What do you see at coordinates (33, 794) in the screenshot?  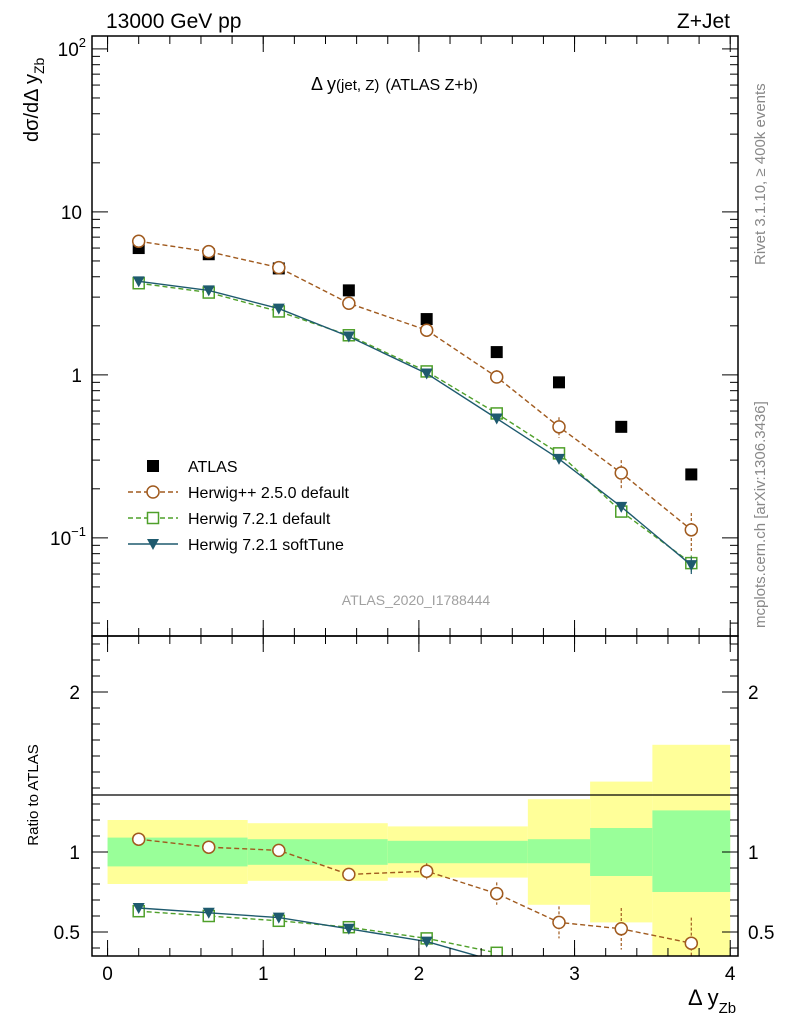 I see `ratio-y-axis-label: Ratio to ATLAS` at bounding box center [33, 794].